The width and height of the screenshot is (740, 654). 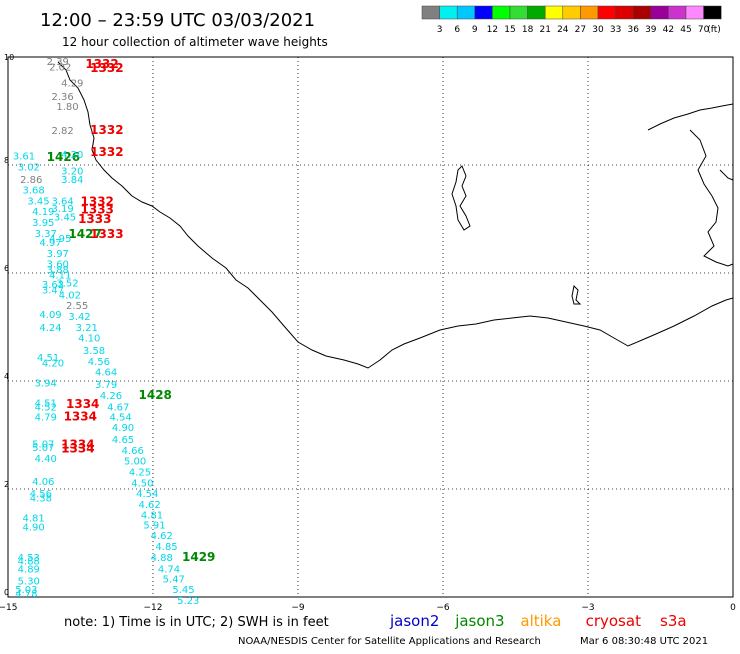 What do you see at coordinates (31, 180) in the screenshot?
I see `swh-label: 2.86` at bounding box center [31, 180].